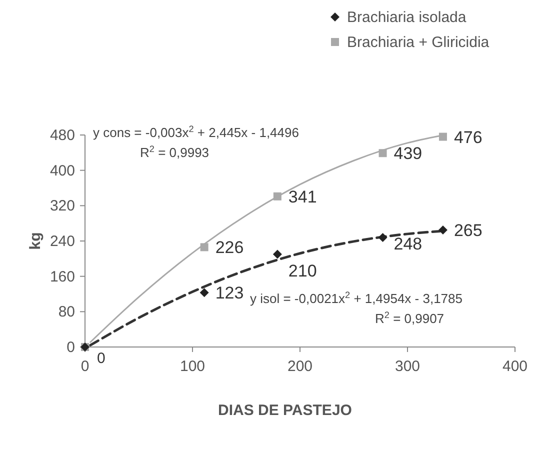  I want to click on y-tick-label: 240, so click(62, 241).